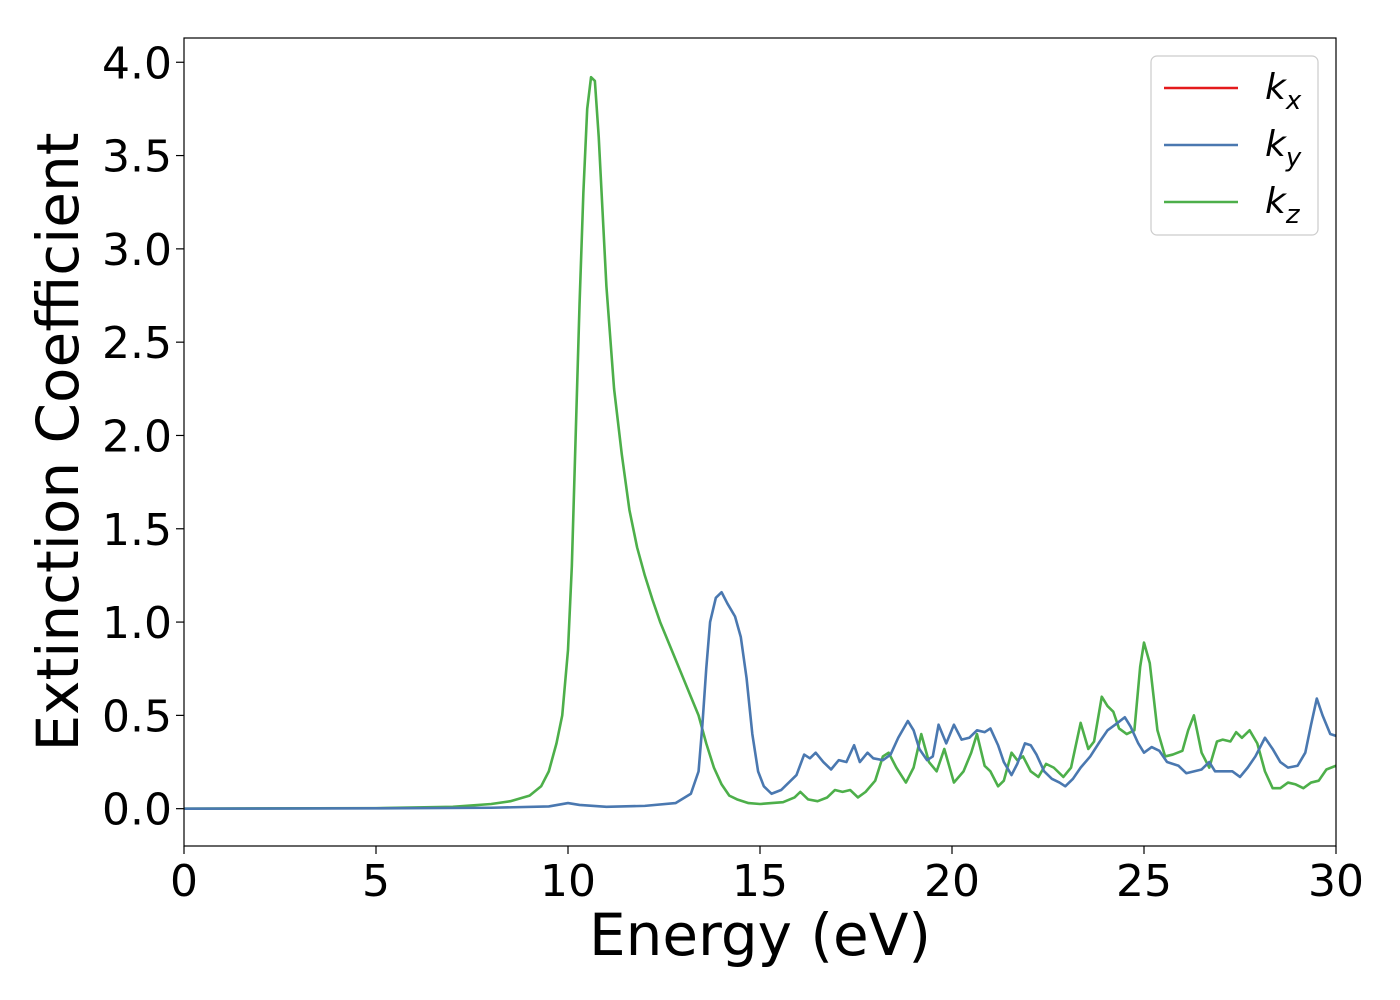  I want to click on y-tick-label: 3.0, so click(137, 250).